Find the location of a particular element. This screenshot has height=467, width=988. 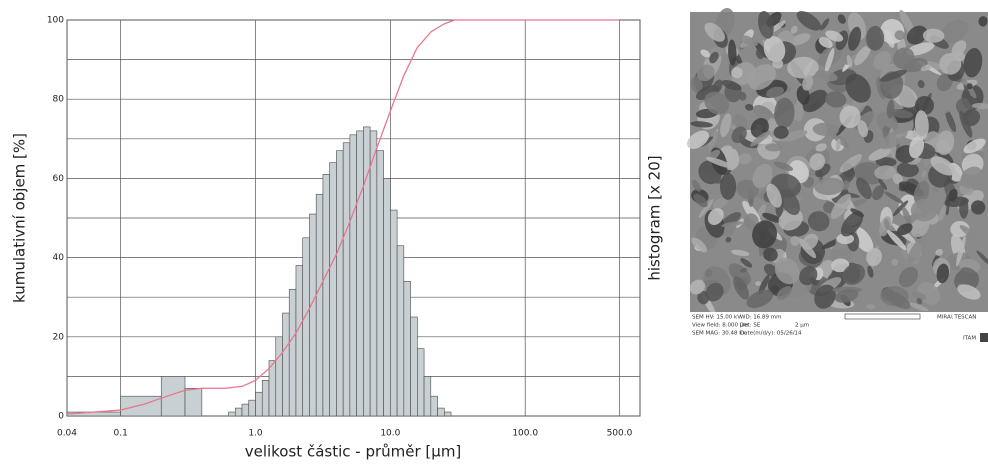

sem-caption: View field: 8.000 µm is located at coordinates (720, 326).